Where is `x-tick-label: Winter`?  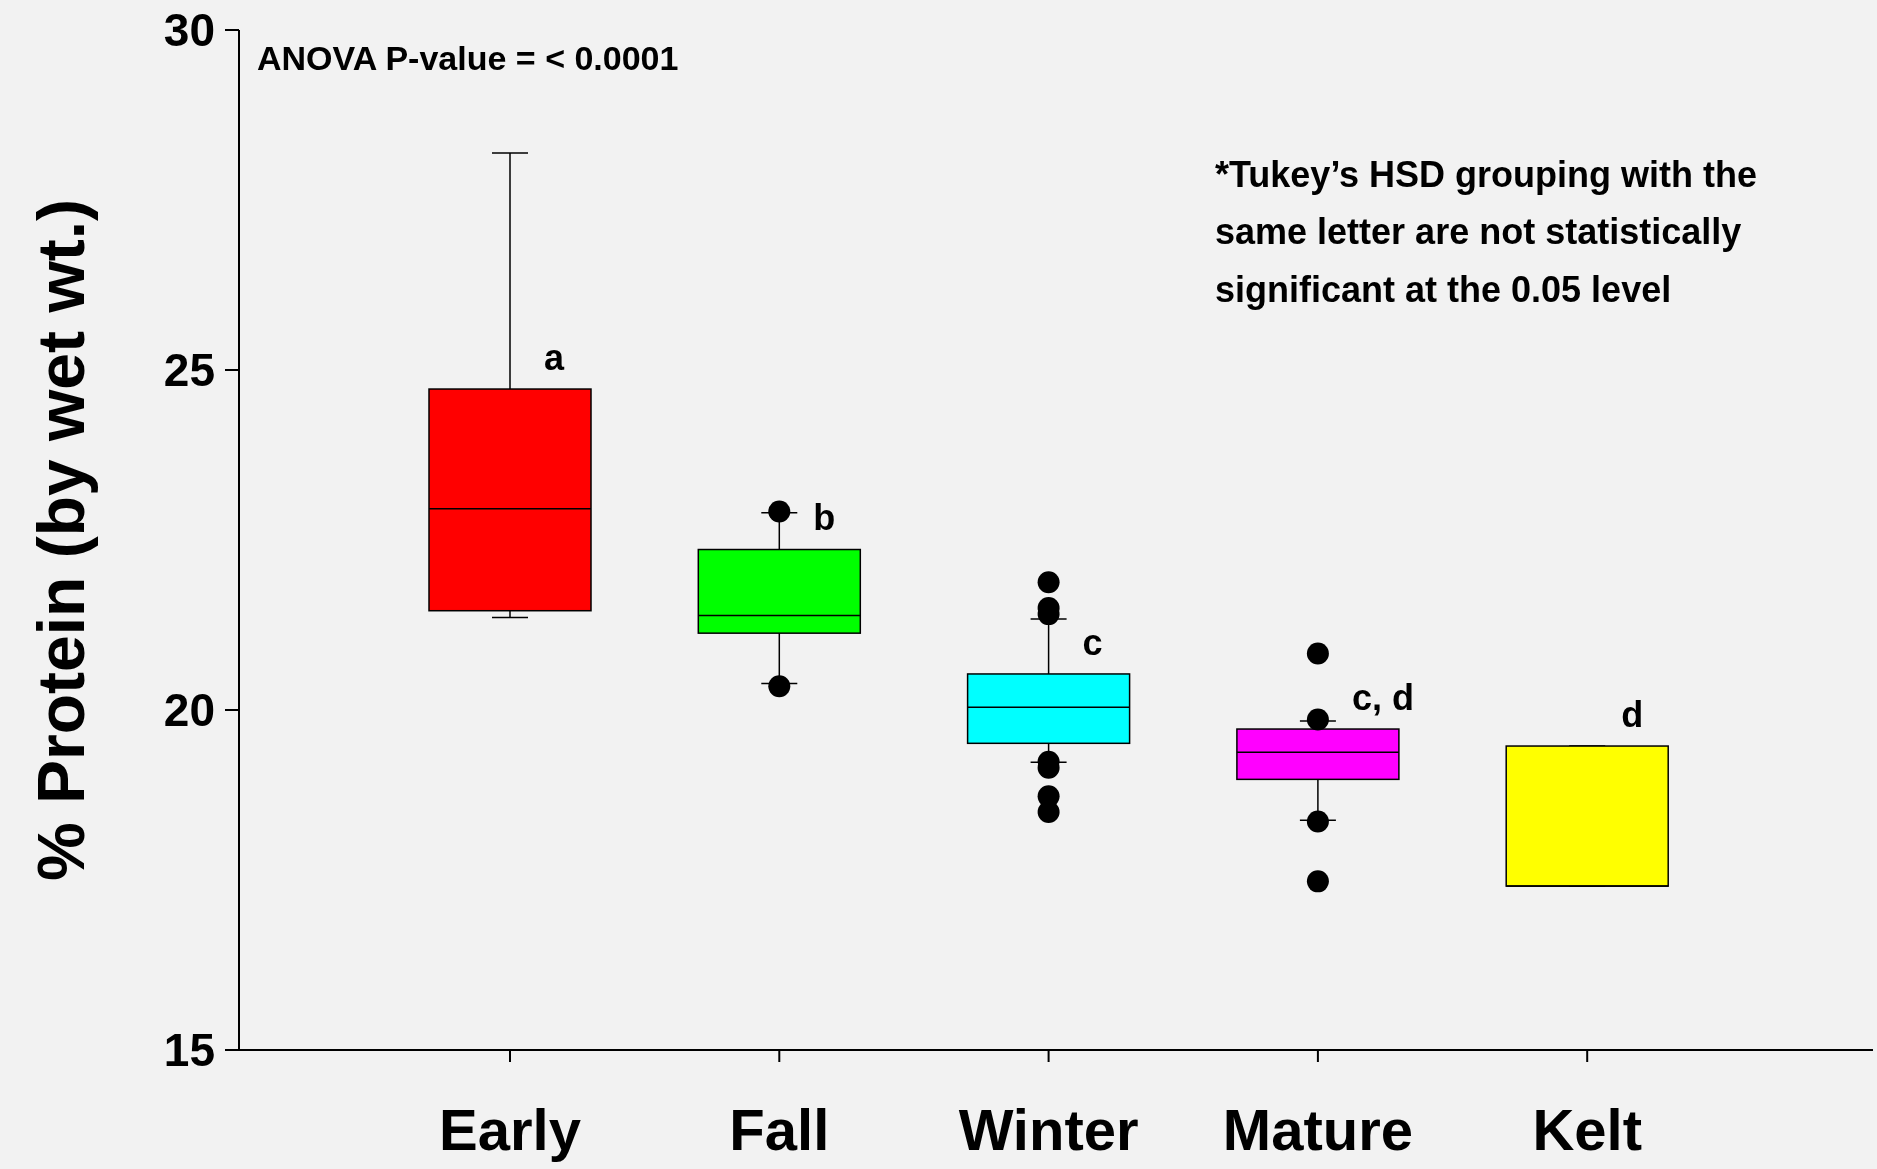
x-tick-label: Winter is located at coordinates (1048, 1129).